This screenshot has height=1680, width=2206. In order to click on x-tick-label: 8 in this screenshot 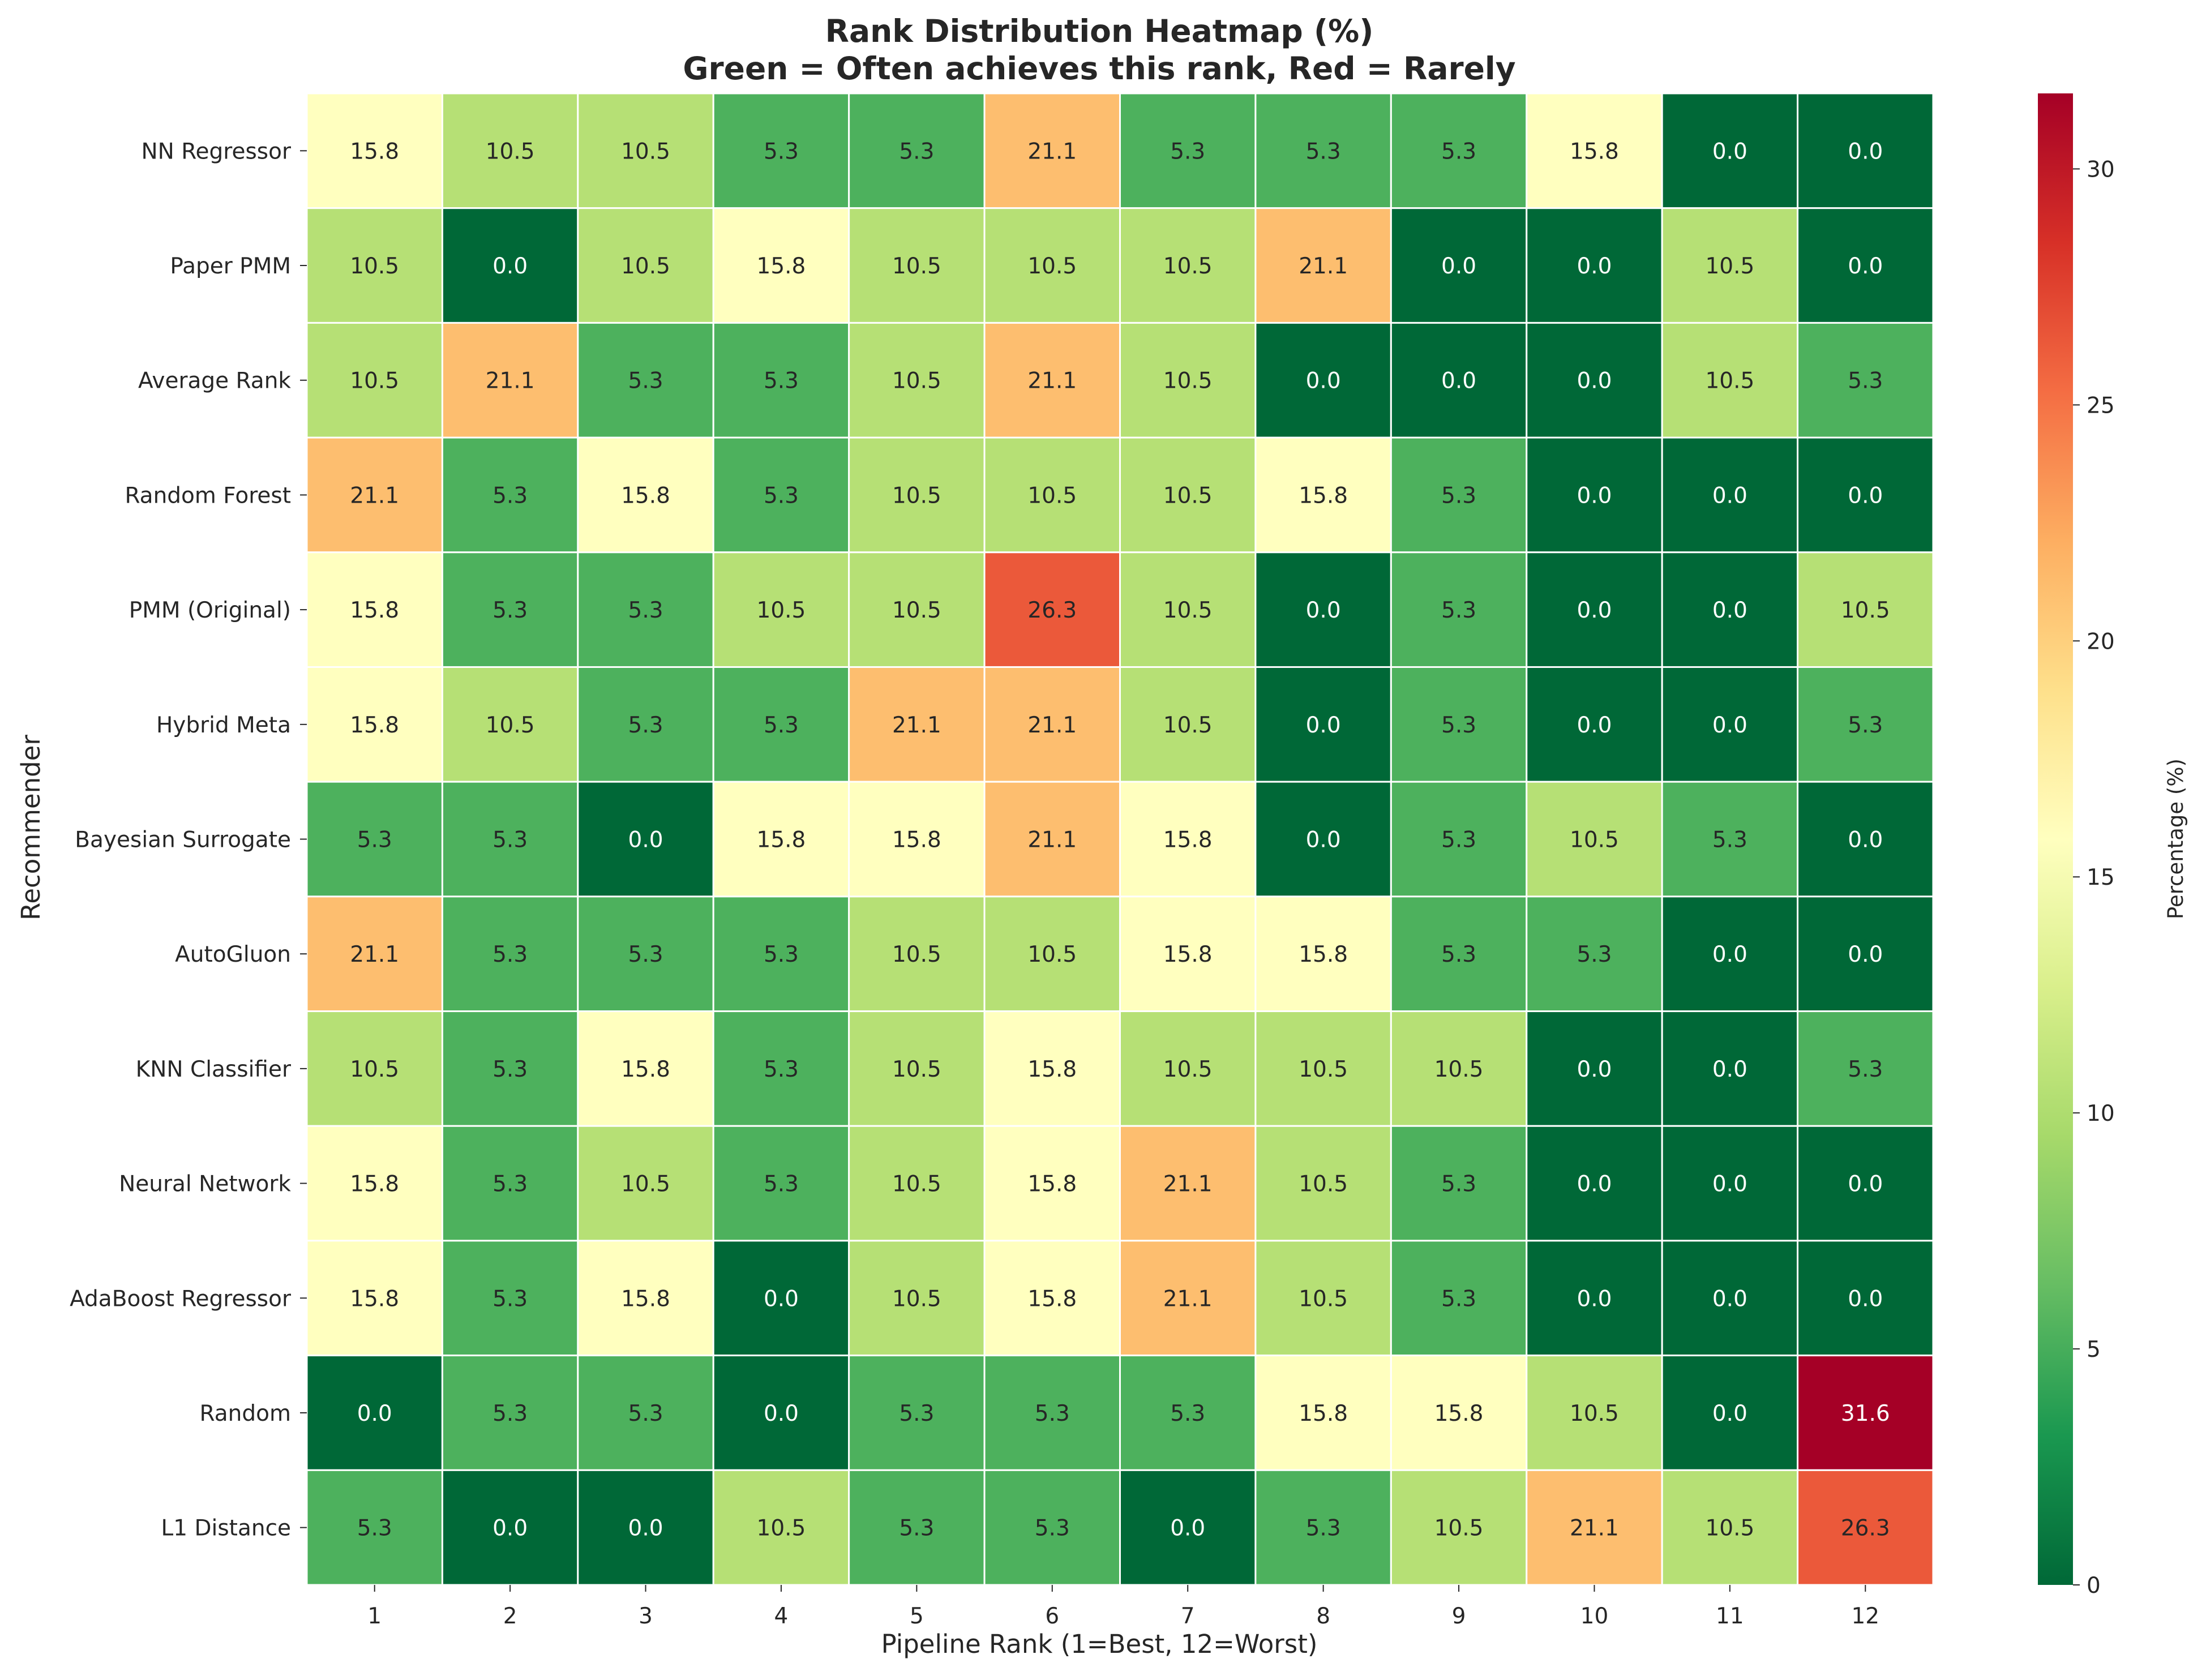, I will do `click(1323, 1616)`.